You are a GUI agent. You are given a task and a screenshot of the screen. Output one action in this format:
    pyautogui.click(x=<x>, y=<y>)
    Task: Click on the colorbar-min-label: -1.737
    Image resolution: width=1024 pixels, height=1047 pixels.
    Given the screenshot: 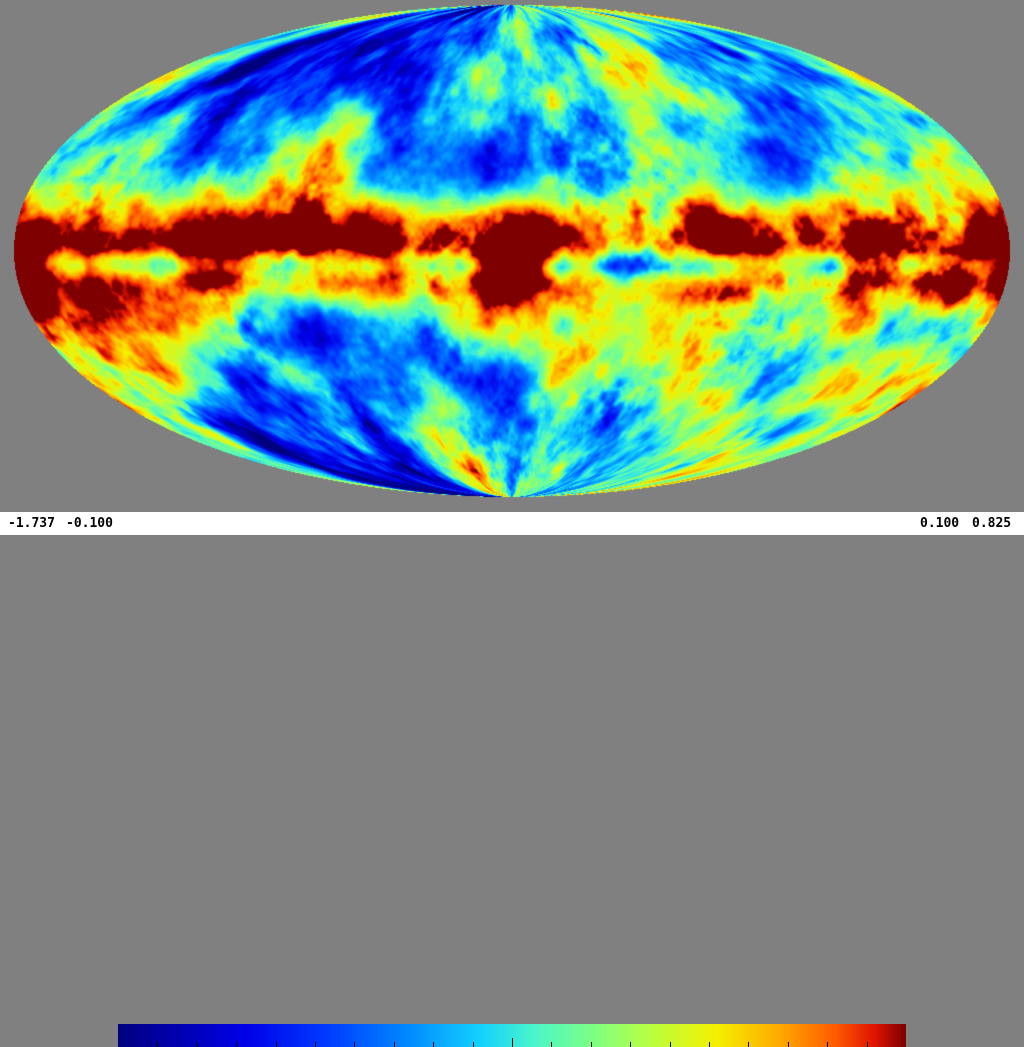 What is the action you would take?
    pyautogui.click(x=31, y=523)
    